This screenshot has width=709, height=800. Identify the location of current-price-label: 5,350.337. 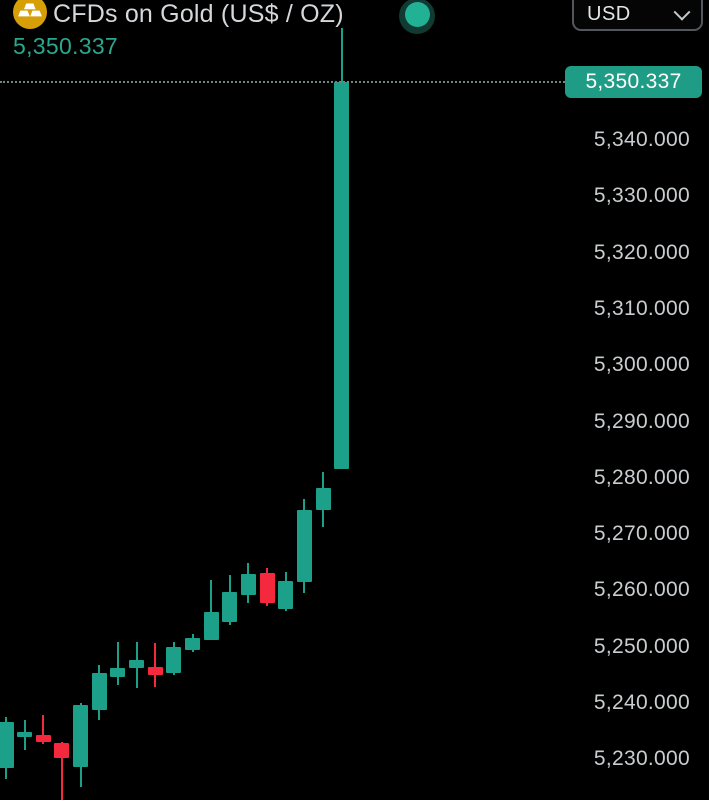
(633, 81).